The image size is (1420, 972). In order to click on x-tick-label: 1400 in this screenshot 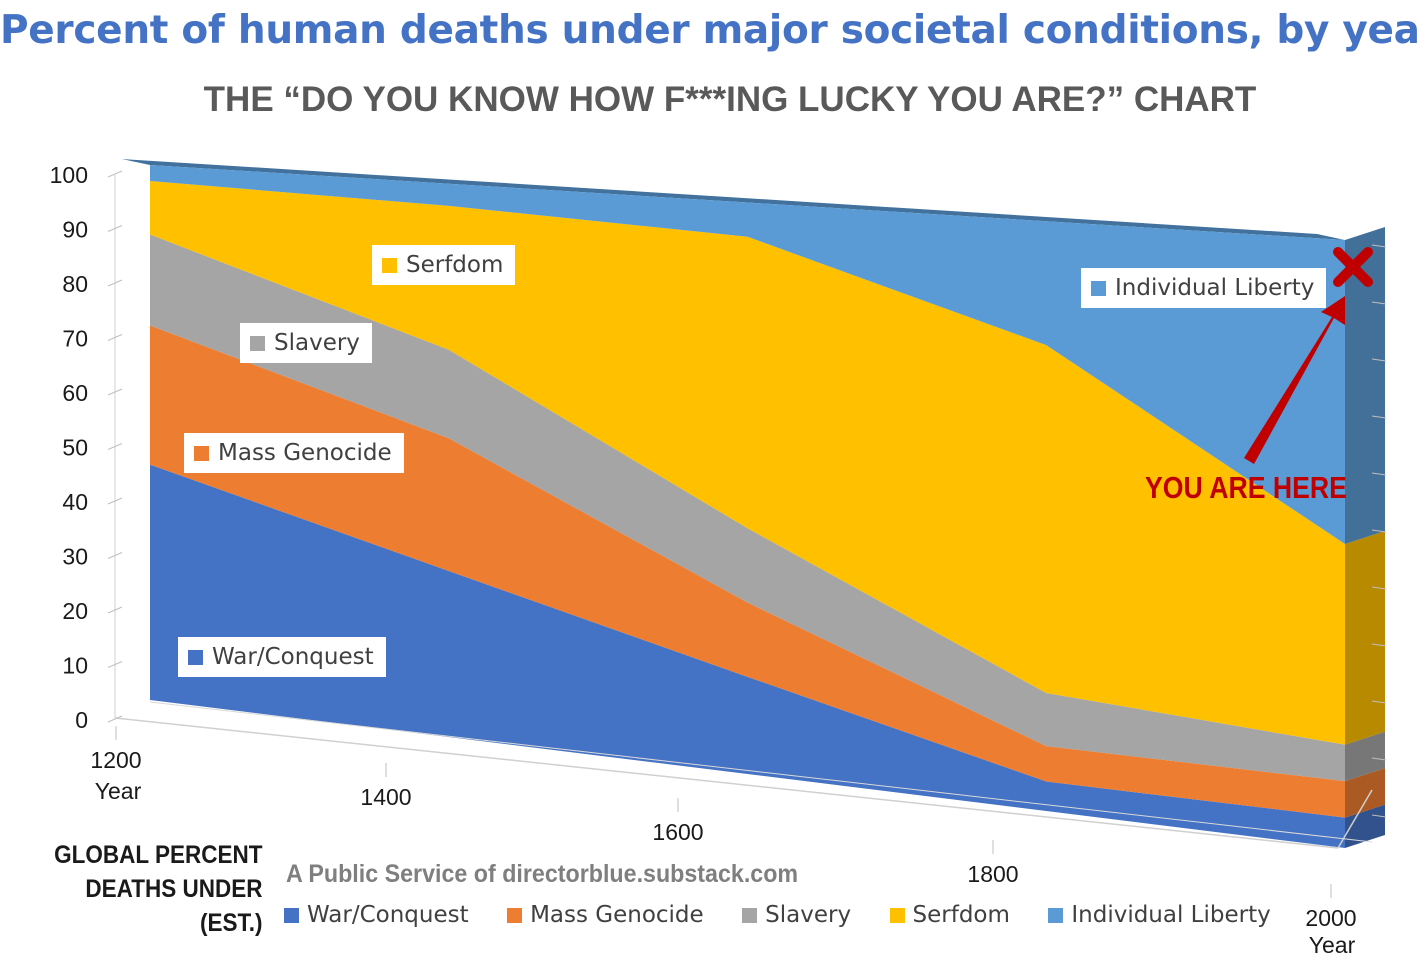, I will do `click(385, 797)`.